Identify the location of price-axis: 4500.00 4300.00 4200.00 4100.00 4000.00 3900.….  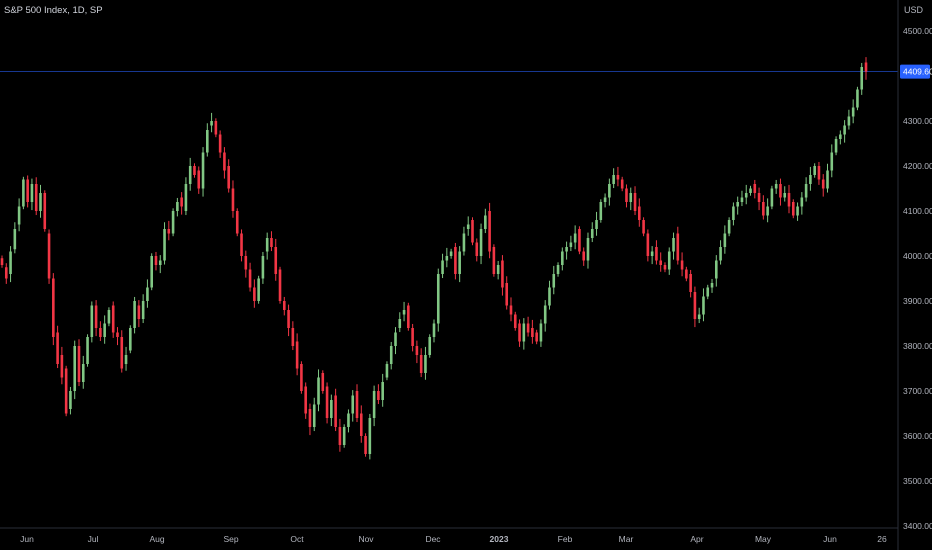
(917, 278).